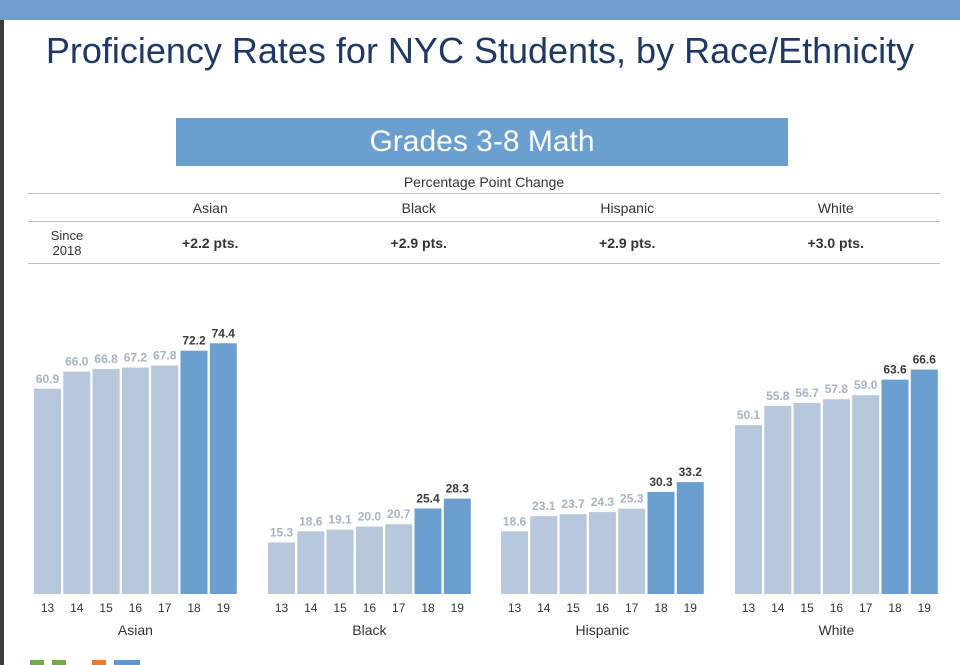 This screenshot has width=960, height=665. What do you see at coordinates (428, 608) in the screenshot?
I see `tick-label-black-18: 18` at bounding box center [428, 608].